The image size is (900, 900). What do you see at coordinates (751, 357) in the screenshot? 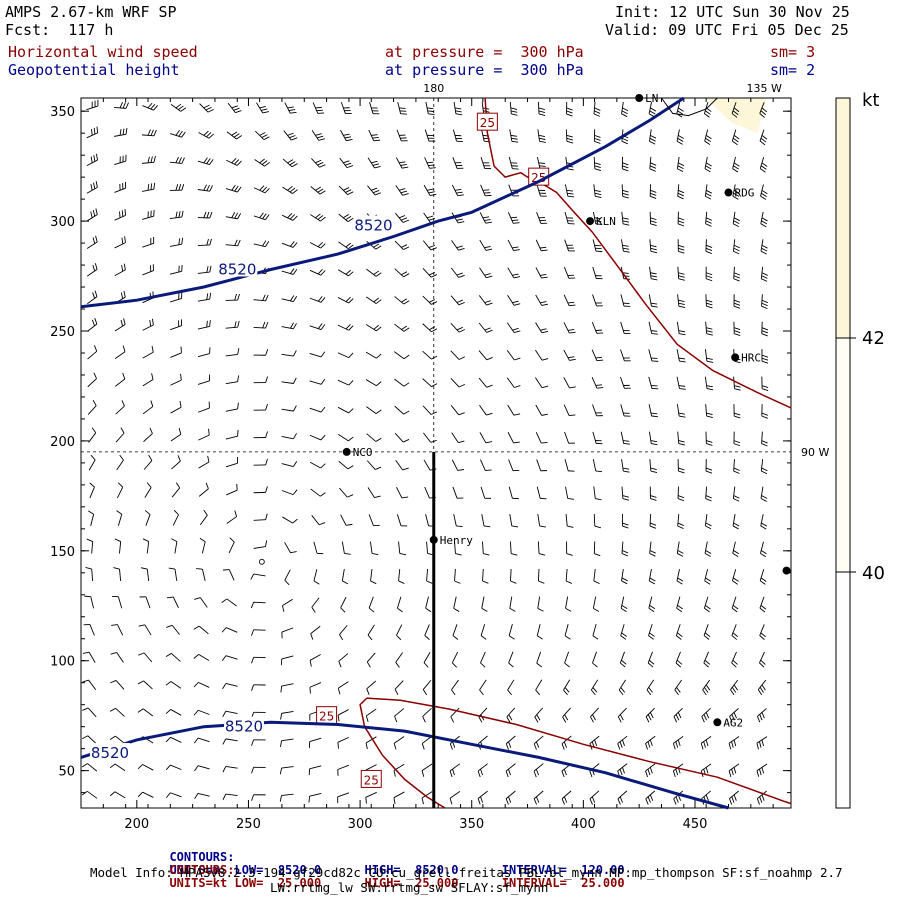
I see `station-label: HRC` at bounding box center [751, 357].